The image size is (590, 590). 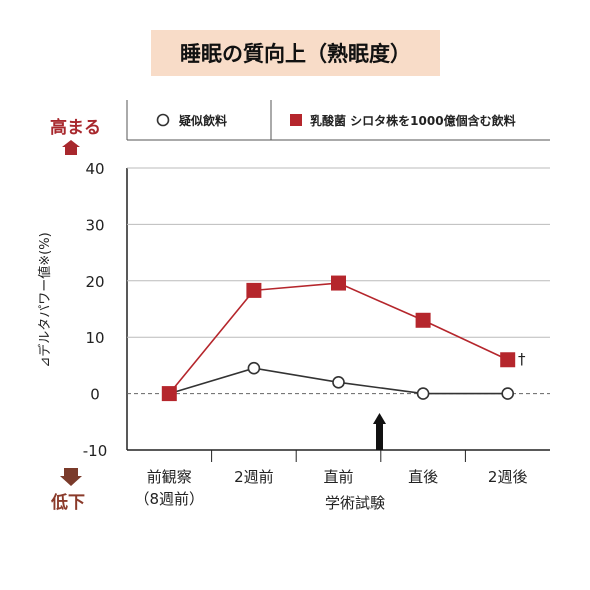 I want to click on x-category-label: 直前, so click(x=338, y=477).